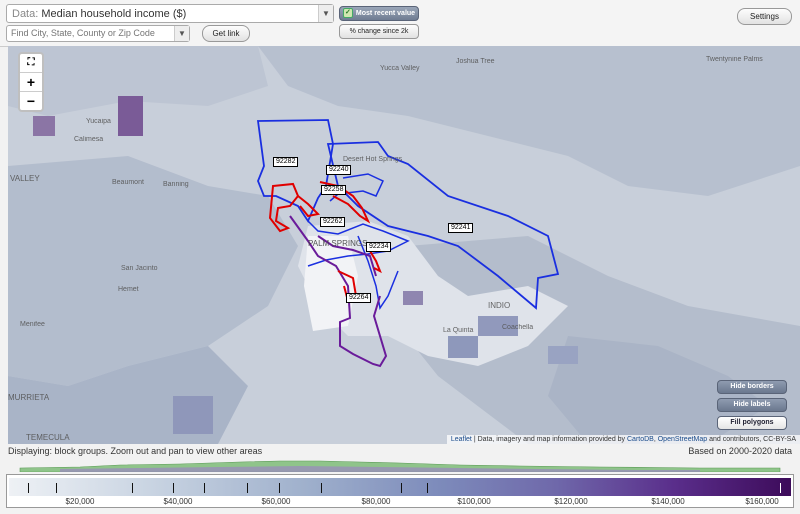 The width and height of the screenshot is (800, 514). Describe the element at coordinates (359, 298) in the screenshot. I see `zip-label: 92264` at that location.